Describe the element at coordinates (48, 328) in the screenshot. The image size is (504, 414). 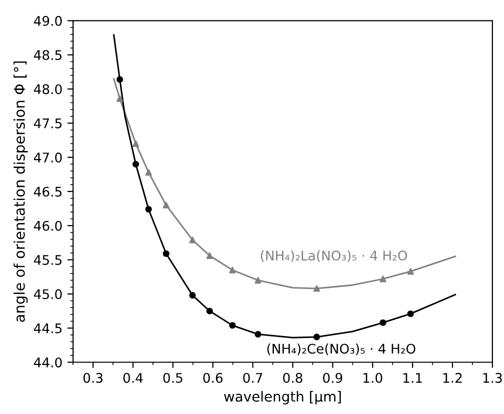
I see `y-tick-label: 44.5` at that location.